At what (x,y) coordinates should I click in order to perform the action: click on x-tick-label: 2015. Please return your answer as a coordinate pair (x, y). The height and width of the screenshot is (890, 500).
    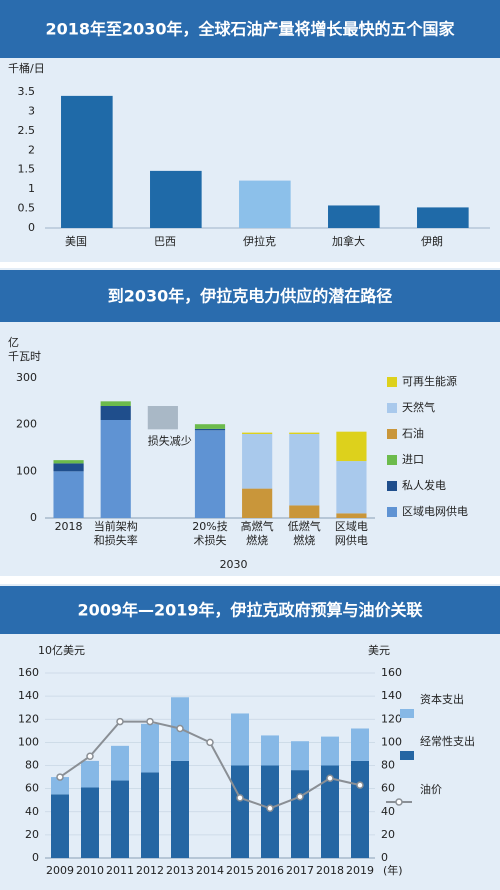
    Looking at the image, I should click on (240, 870).